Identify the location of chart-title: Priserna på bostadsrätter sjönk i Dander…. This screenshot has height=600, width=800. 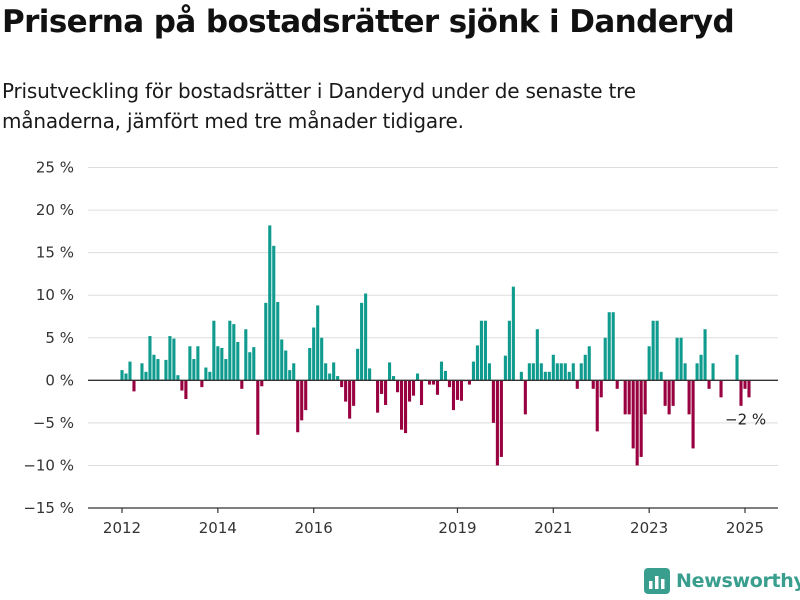
(368, 22).